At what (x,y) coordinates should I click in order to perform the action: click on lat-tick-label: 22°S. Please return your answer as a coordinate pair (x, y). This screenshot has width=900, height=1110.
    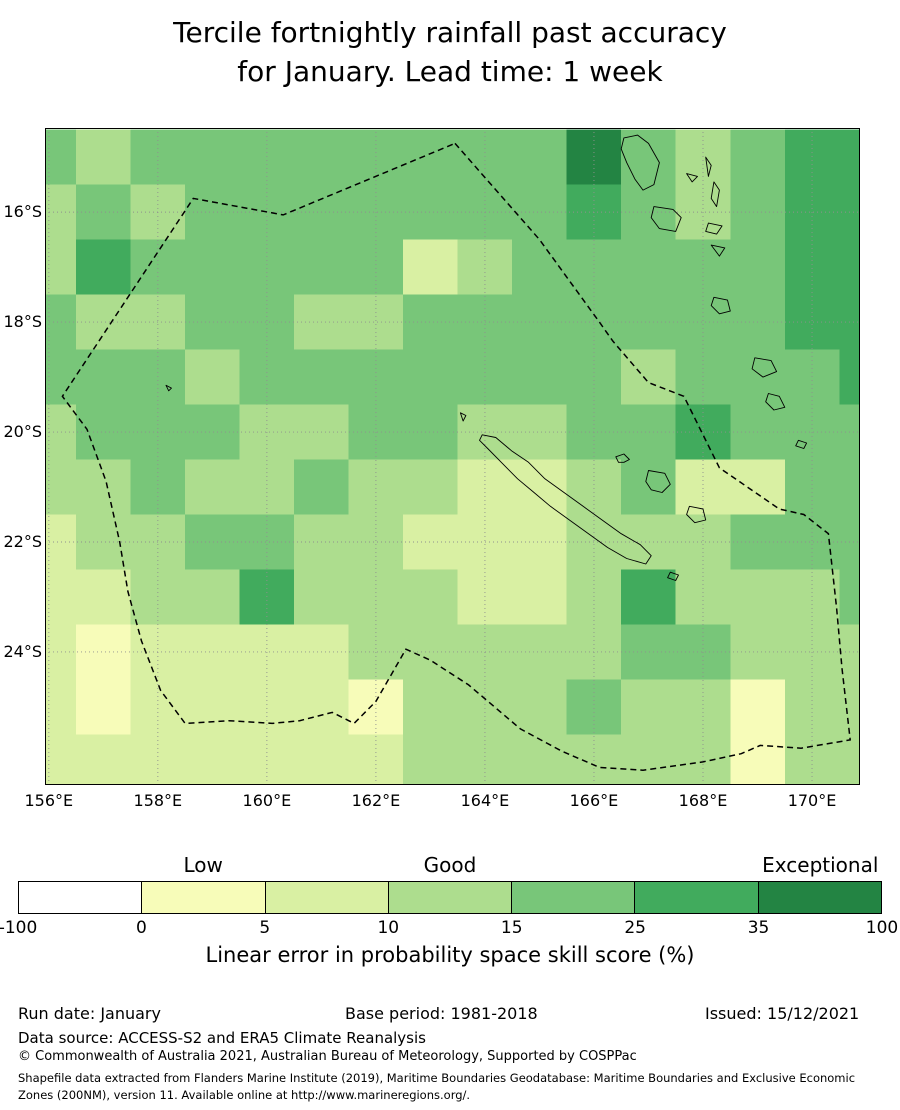
    Looking at the image, I should click on (22, 541).